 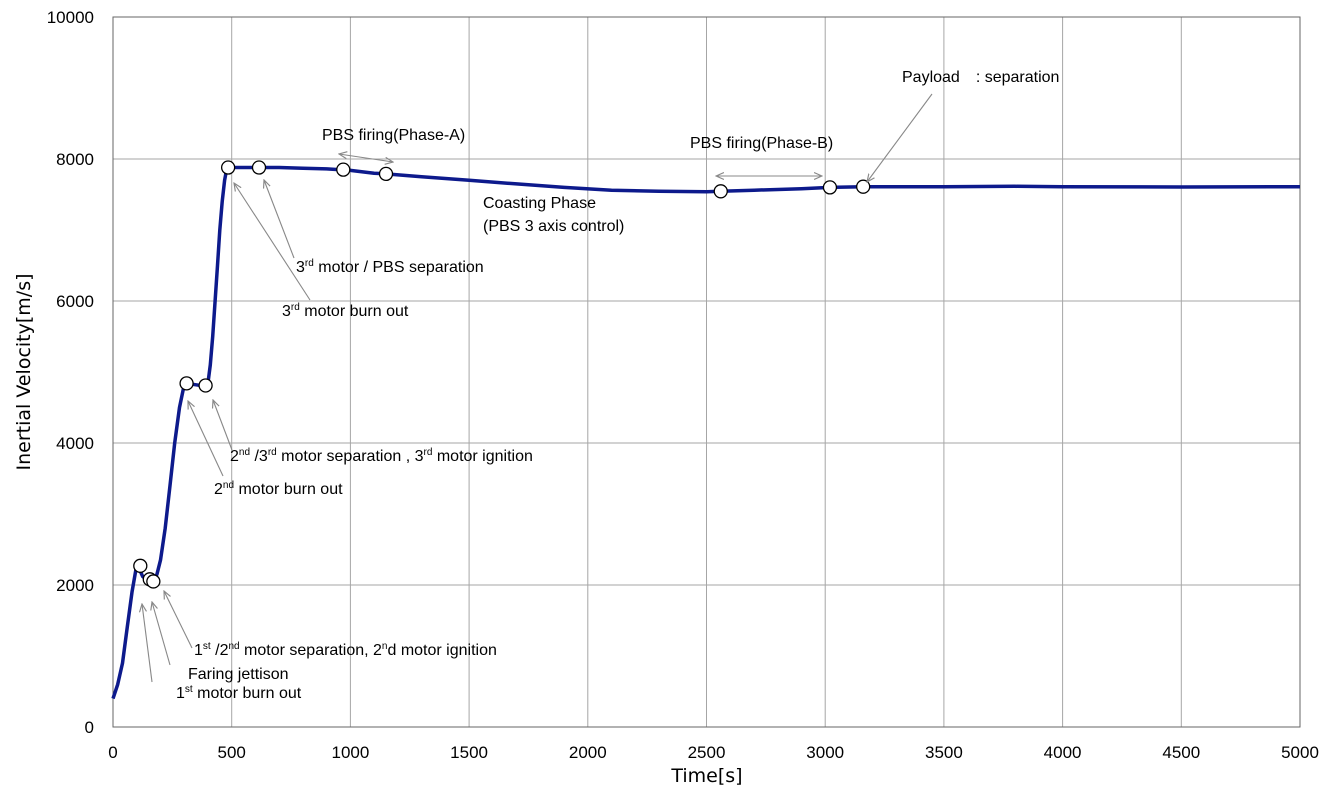 What do you see at coordinates (147, 643) in the screenshot?
I see `arrow-1st-burnout` at bounding box center [147, 643].